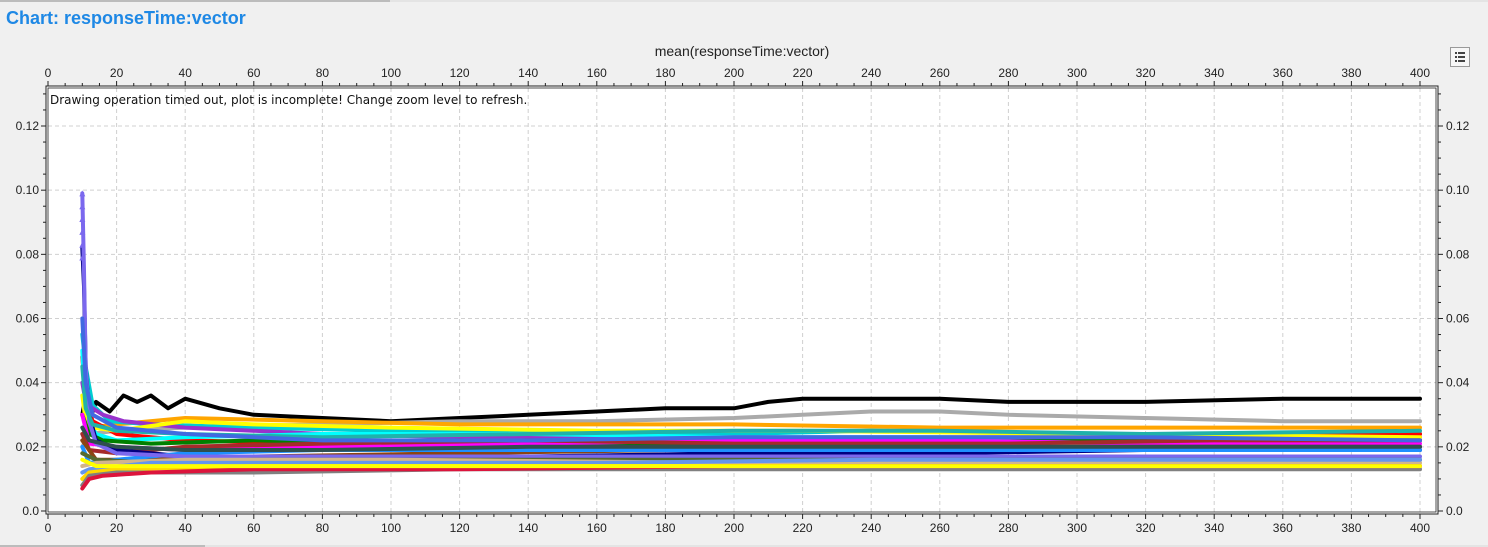 Image resolution: width=1488 pixels, height=547 pixels. I want to click on y-tick-label-left: 0.02, so click(28, 447).